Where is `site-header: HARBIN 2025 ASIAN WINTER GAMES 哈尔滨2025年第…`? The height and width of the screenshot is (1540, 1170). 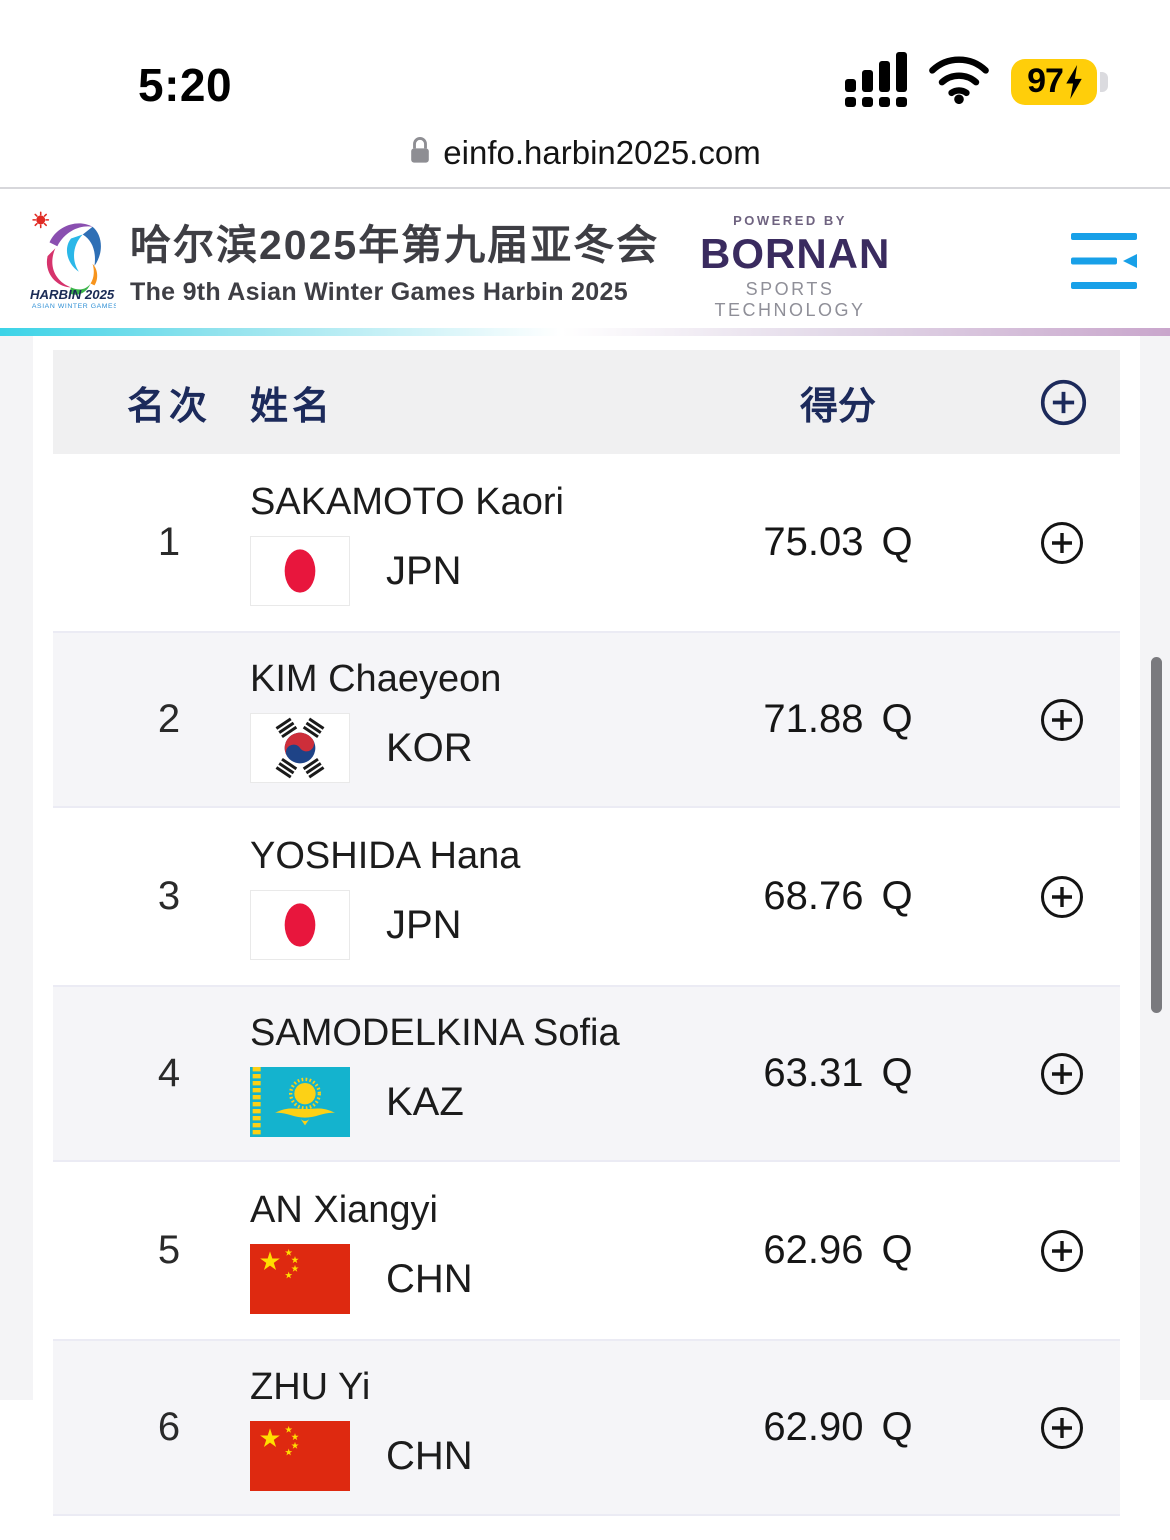
site-header: HARBIN 2025 ASIAN WINTER GAMES 哈尔滨2025年第… is located at coordinates (585, 258).